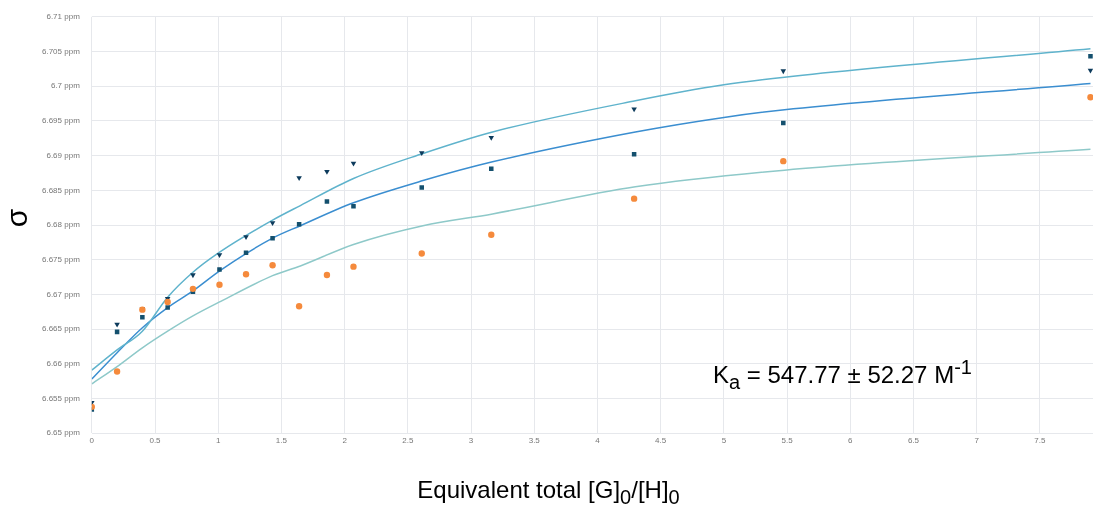 The width and height of the screenshot is (1097, 510). Describe the element at coordinates (787, 441) in the screenshot. I see `x-tick-label: 5.5` at that location.